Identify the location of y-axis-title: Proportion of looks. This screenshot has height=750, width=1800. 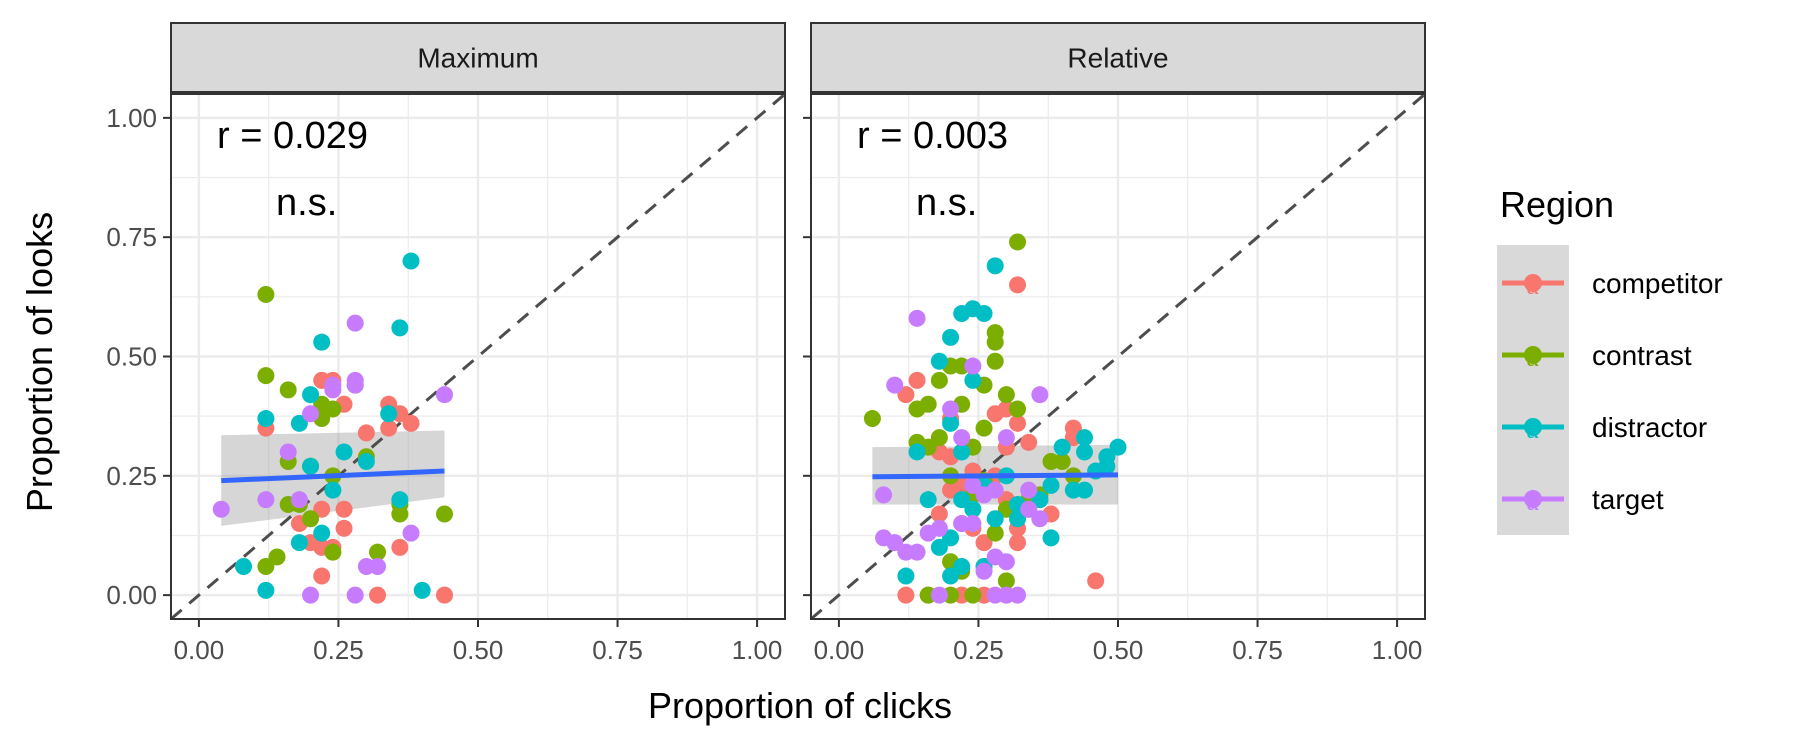
(39, 362).